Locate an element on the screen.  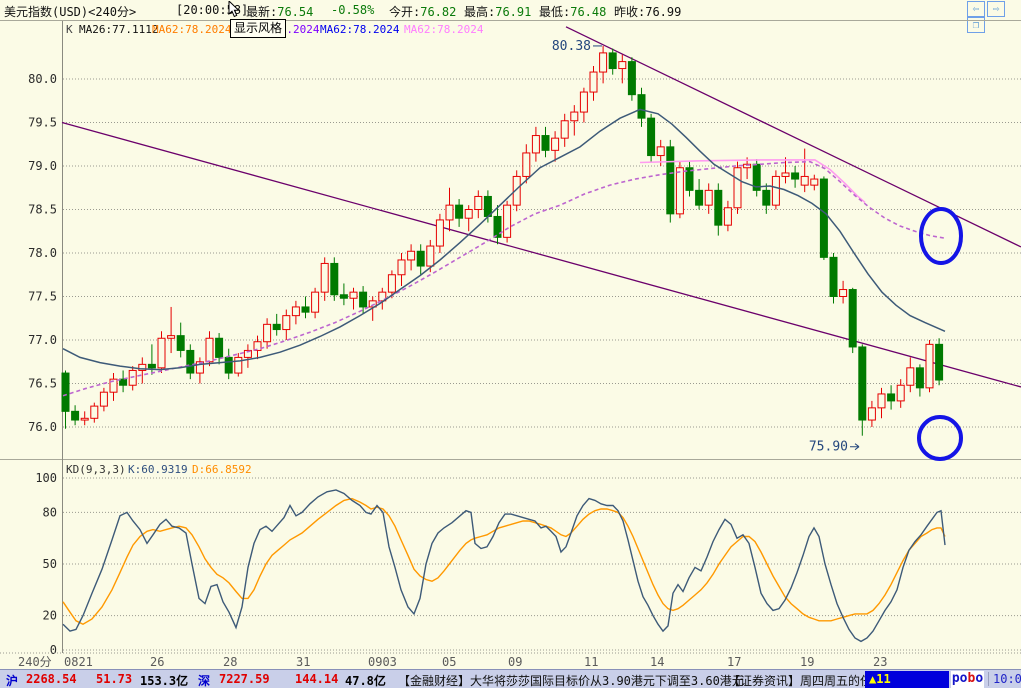
kd-tick-label: 50 is located at coordinates (50, 564).